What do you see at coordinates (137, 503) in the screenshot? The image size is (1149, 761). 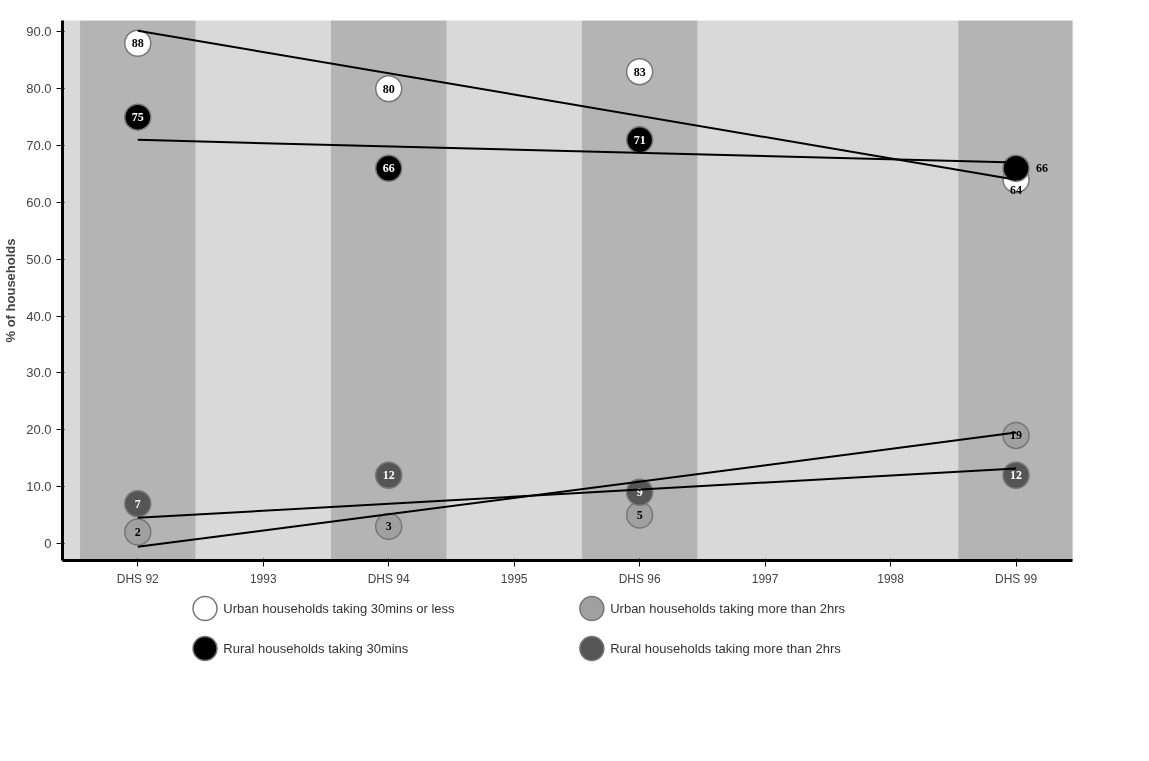 I see `data-label: 7` at bounding box center [137, 503].